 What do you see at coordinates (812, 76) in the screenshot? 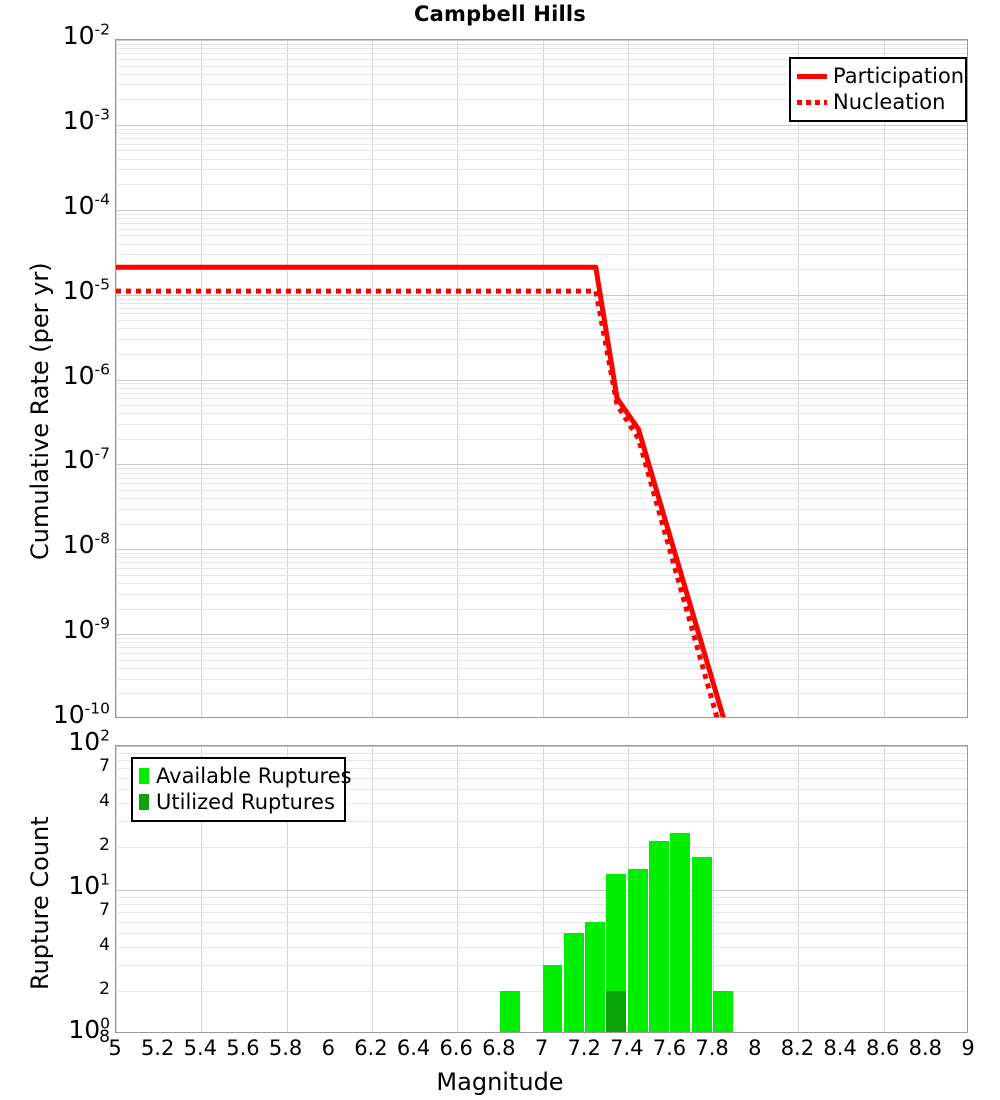
I see `solid-line-icon` at bounding box center [812, 76].